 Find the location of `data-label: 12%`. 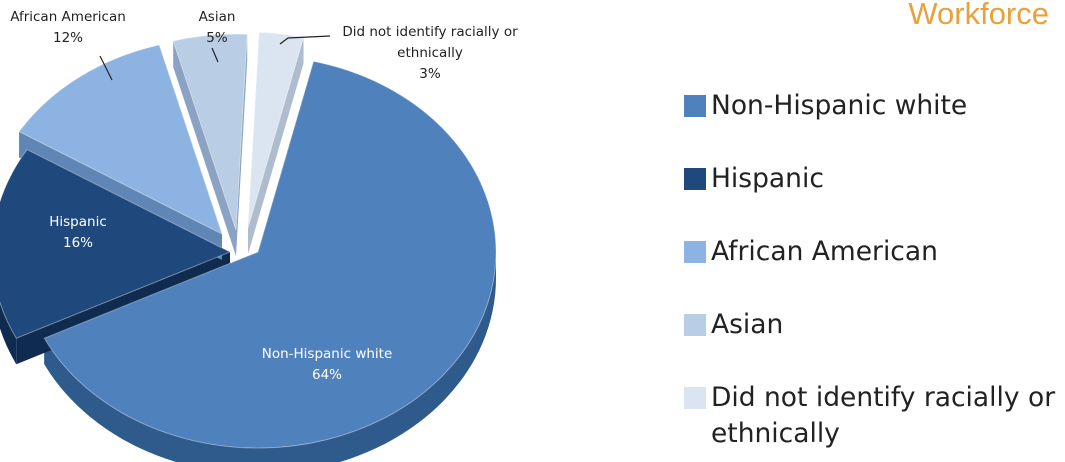

data-label: 12% is located at coordinates (68, 38).